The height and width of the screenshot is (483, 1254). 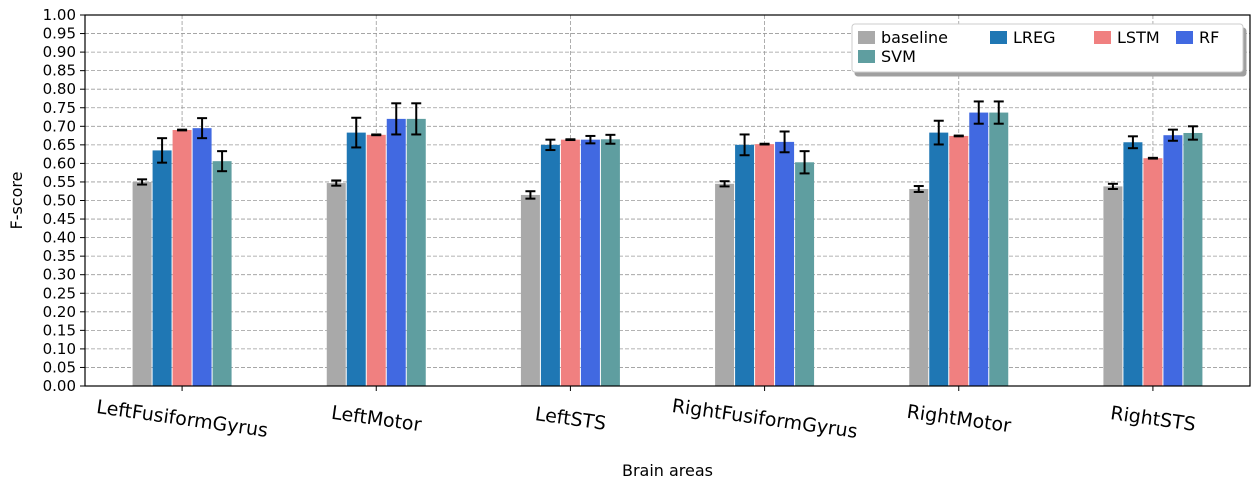 What do you see at coordinates (376, 419) in the screenshot?
I see `x-tick-label: LeftMotor` at bounding box center [376, 419].